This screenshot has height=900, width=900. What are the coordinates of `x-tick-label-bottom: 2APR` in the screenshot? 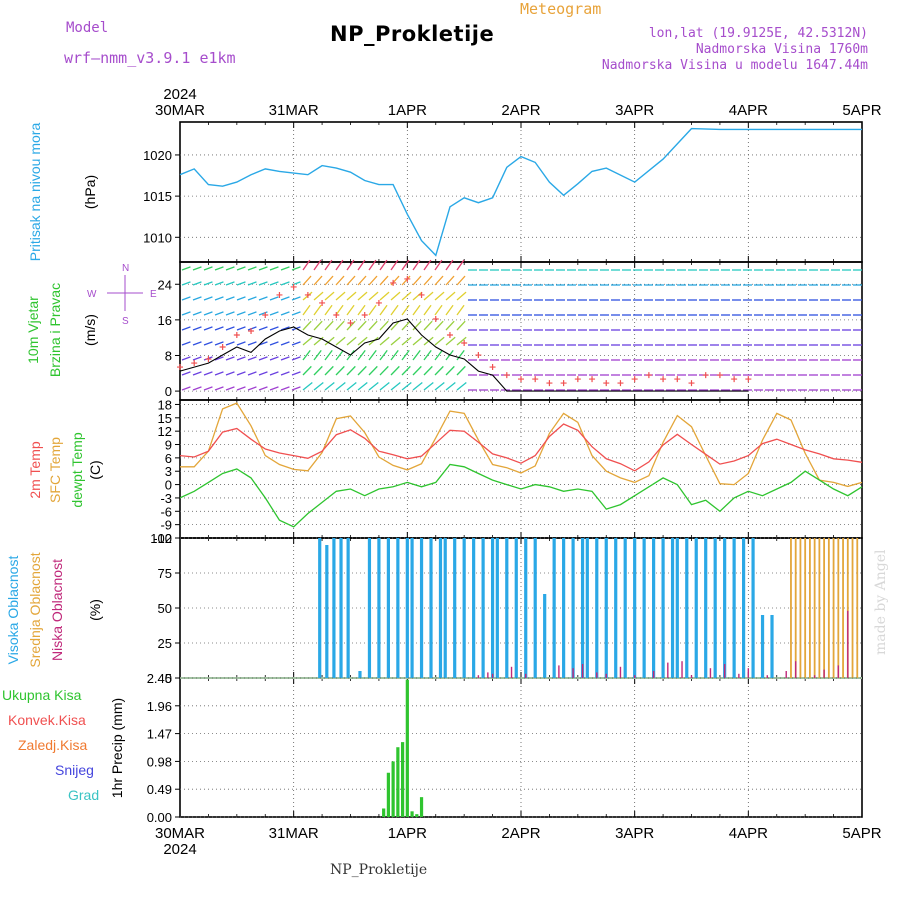 It's located at (520, 833).